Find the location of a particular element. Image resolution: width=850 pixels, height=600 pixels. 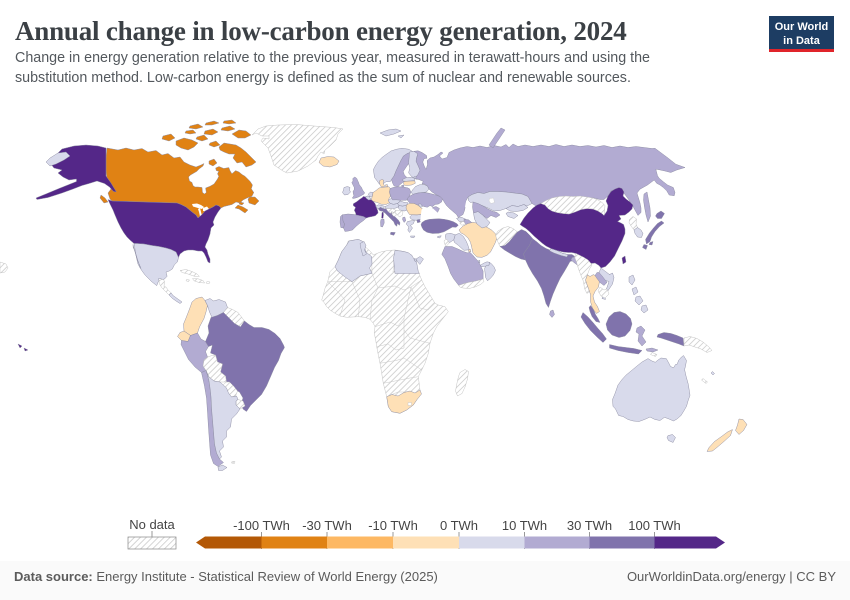

svg-text: No data is located at coordinates (152, 524).